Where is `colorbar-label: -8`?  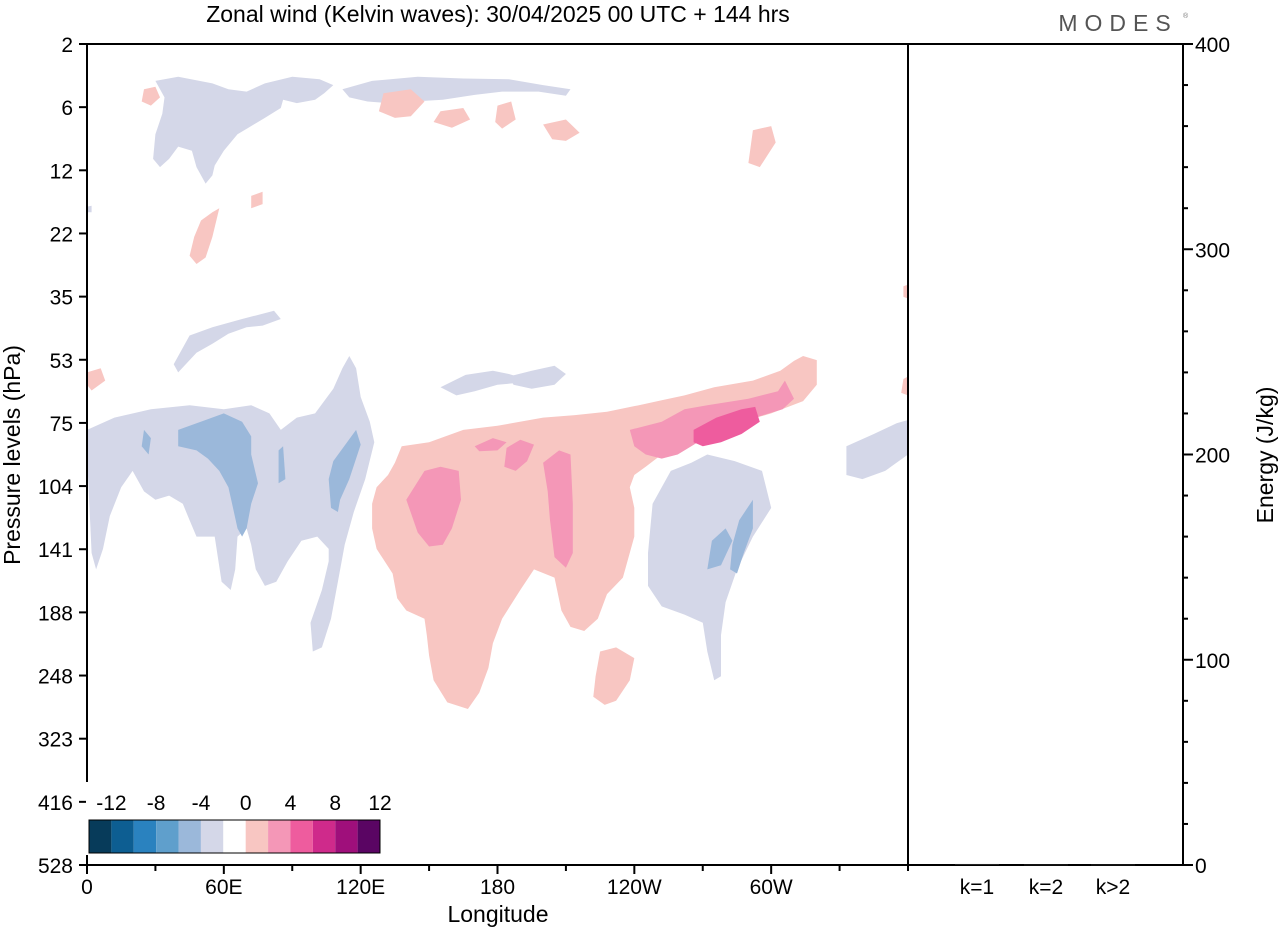 colorbar-label: -8 is located at coordinates (156, 803).